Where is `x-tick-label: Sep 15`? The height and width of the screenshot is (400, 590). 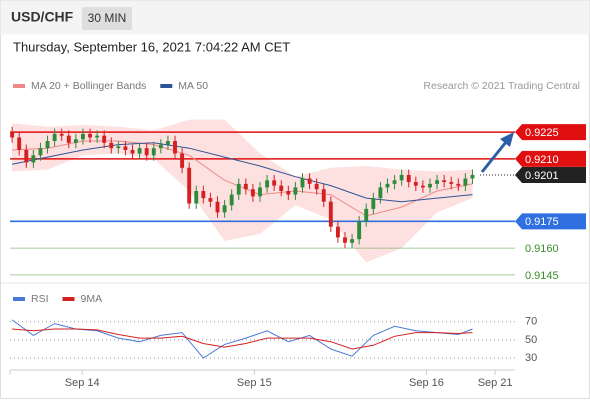
x-tick-label: Sep 15 is located at coordinates (254, 383).